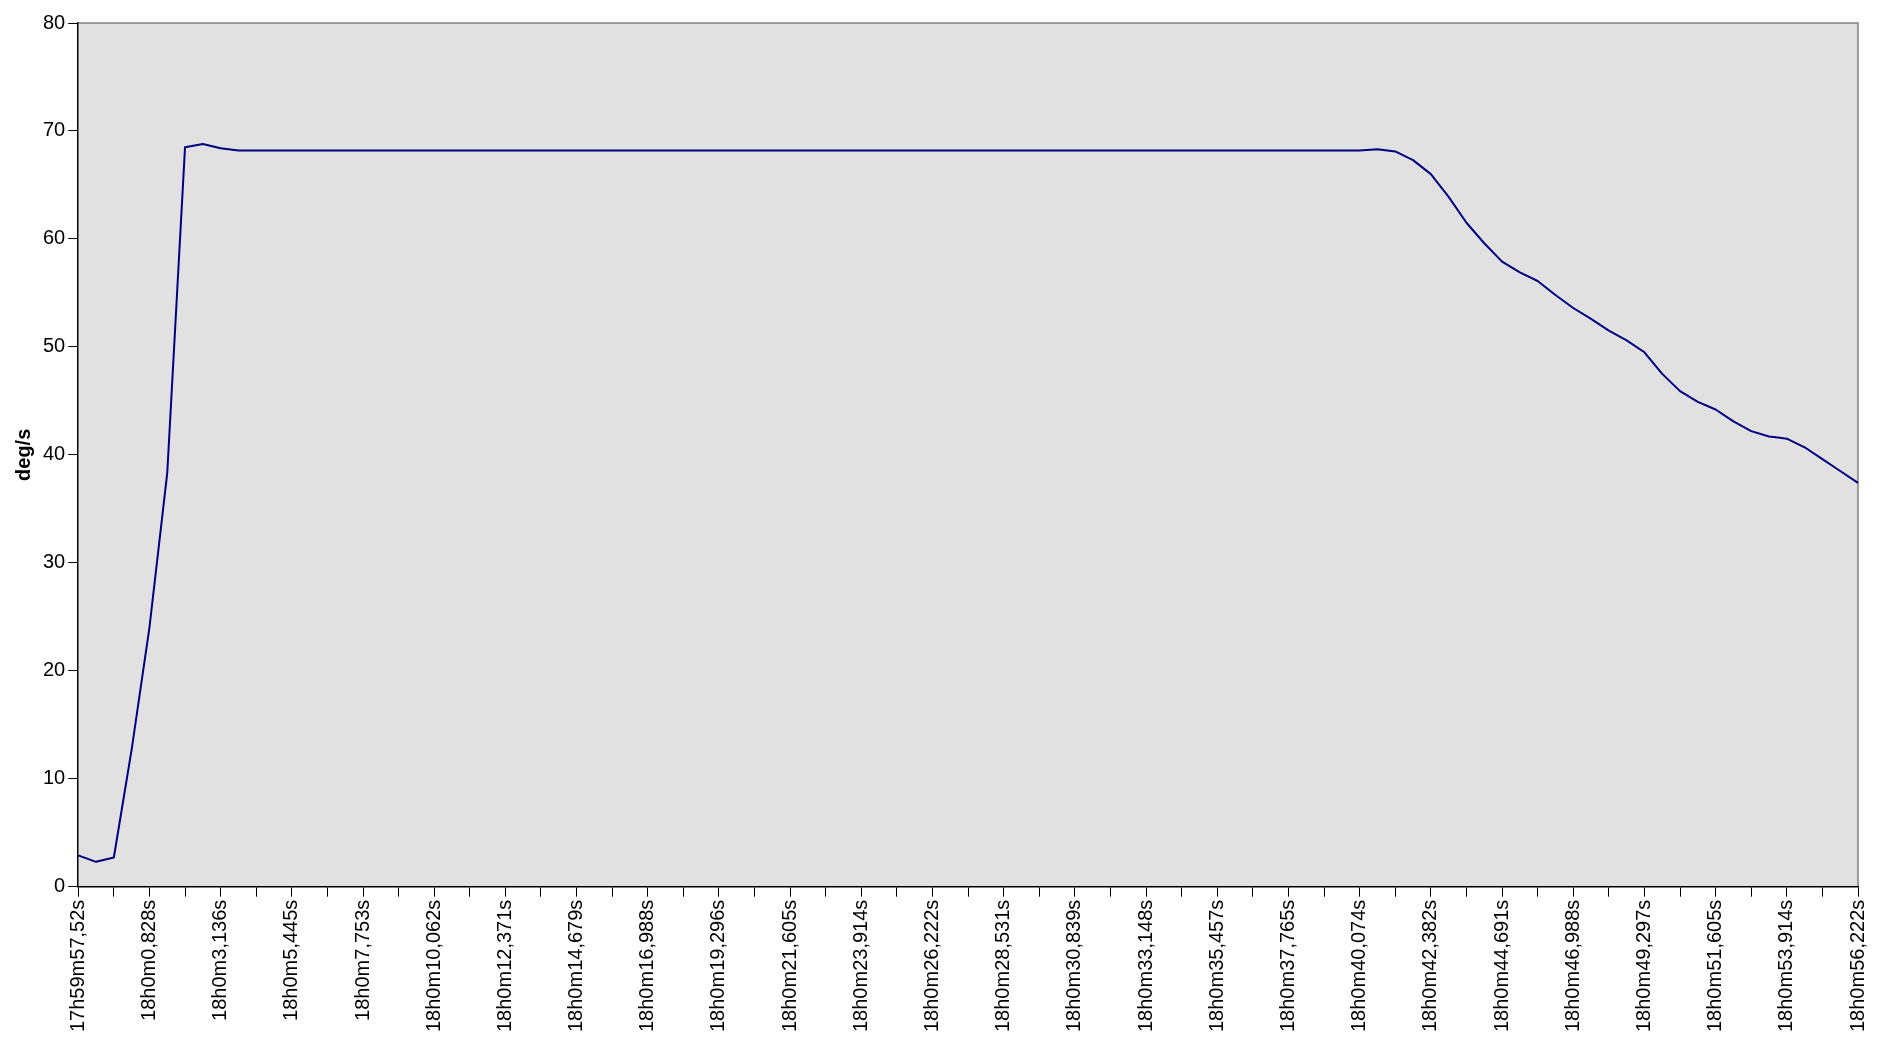 Image resolution: width=1896 pixels, height=1043 pixels. Describe the element at coordinates (361, 960) in the screenshot. I see `x-tick-label: 18h0m7,753s` at that location.